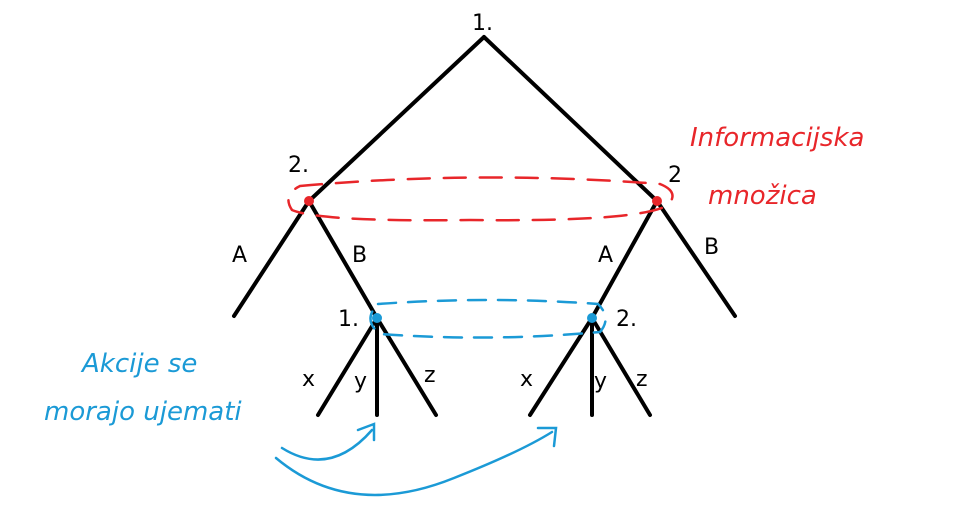 This screenshot has width=953, height=521. What do you see at coordinates (605, 255) in the screenshot?
I see `right-action-a: A` at bounding box center [605, 255].